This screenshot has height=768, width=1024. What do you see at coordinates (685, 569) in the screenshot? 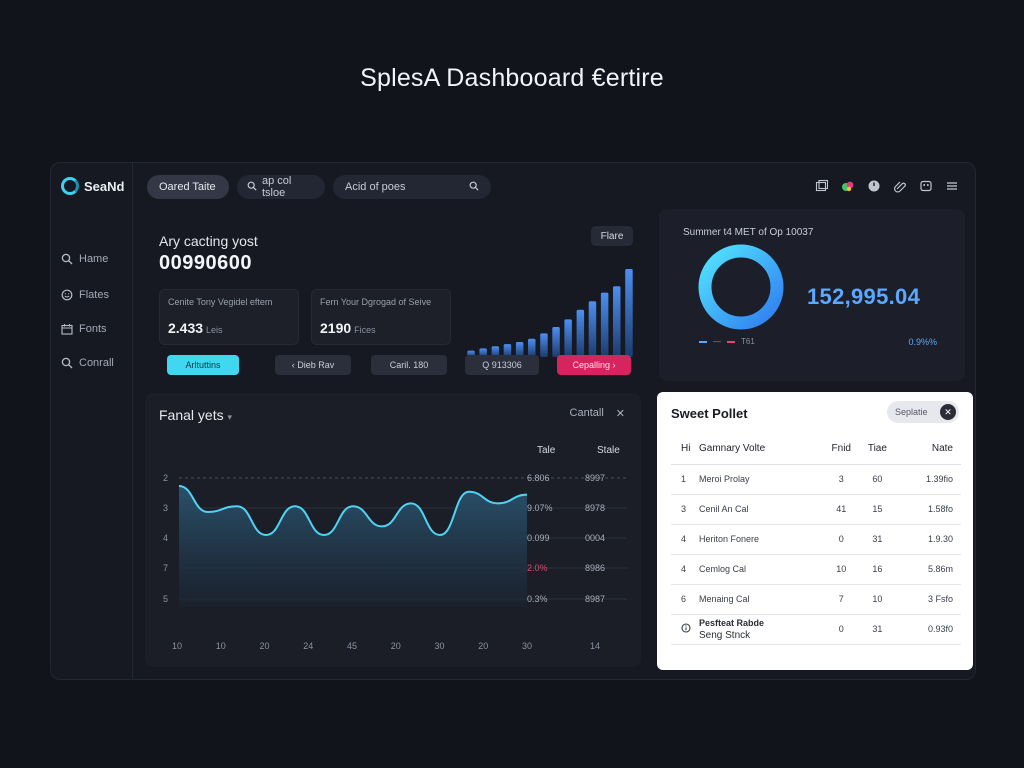
I see `table-cell: 4` at bounding box center [685, 569].